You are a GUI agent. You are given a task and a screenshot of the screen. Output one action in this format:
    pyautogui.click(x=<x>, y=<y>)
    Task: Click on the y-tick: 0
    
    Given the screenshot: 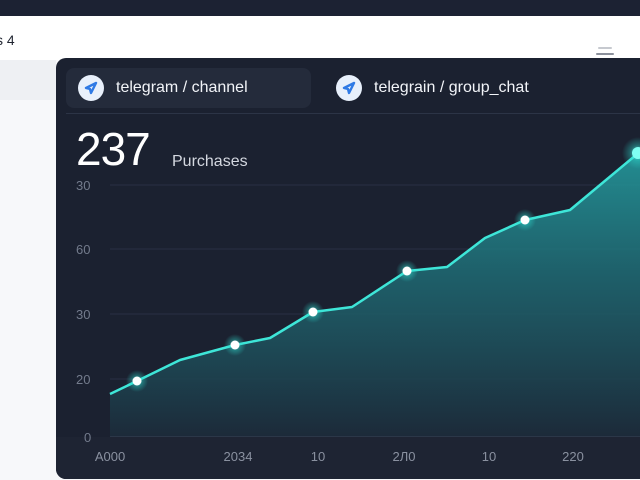 What is the action you would take?
    pyautogui.click(x=88, y=437)
    